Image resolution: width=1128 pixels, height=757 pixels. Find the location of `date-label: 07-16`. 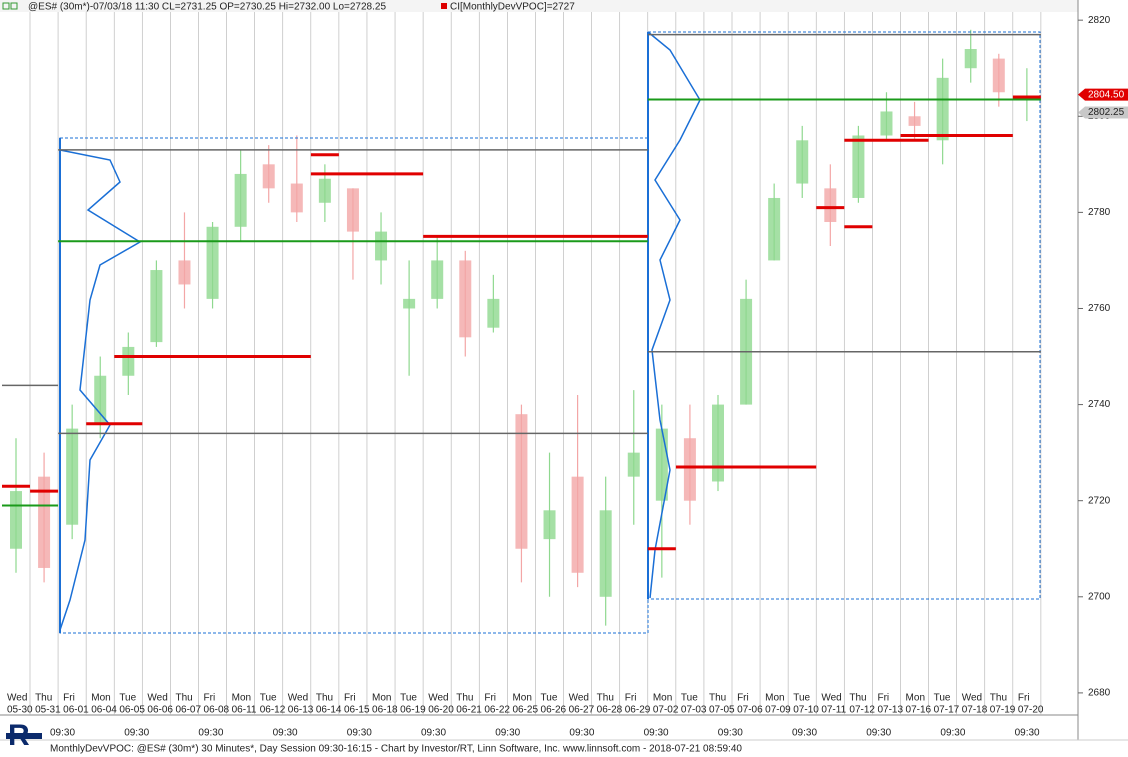

date-label: 07-16 is located at coordinates (919, 710).